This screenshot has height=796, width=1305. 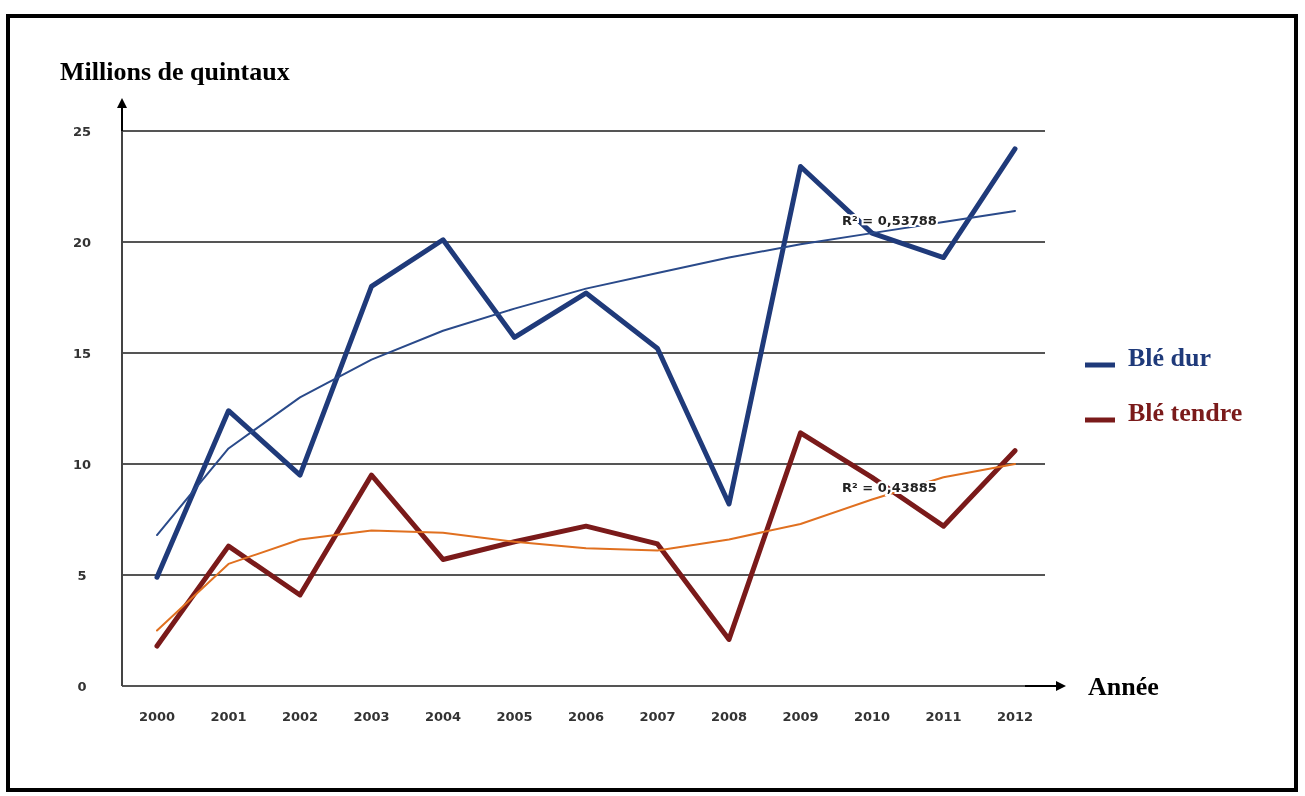 What do you see at coordinates (1015, 716) in the screenshot?
I see `x-tick-label: 2012` at bounding box center [1015, 716].